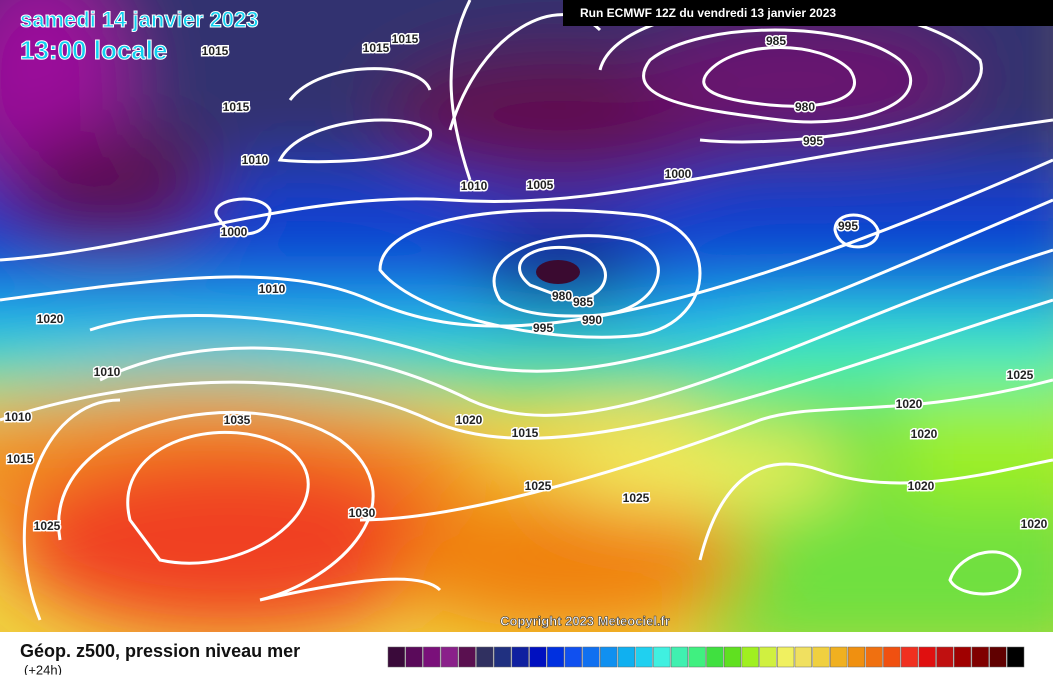 The width and height of the screenshot is (1053, 675). What do you see at coordinates (362, 513) in the screenshot?
I see `isobar-label: 1030` at bounding box center [362, 513].